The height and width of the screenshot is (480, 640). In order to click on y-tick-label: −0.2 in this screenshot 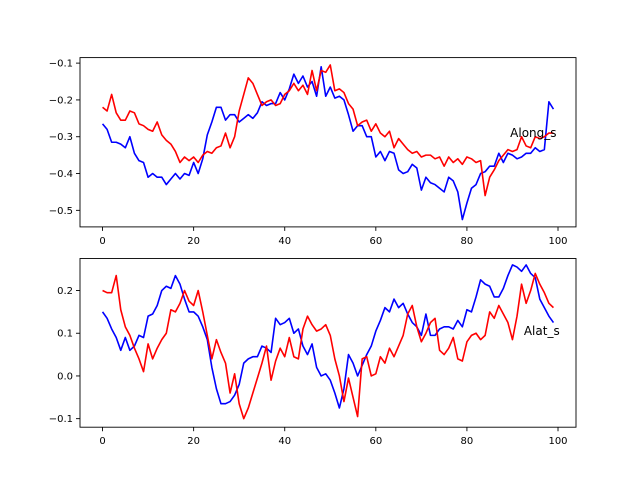, I will do `click(61, 100)`.